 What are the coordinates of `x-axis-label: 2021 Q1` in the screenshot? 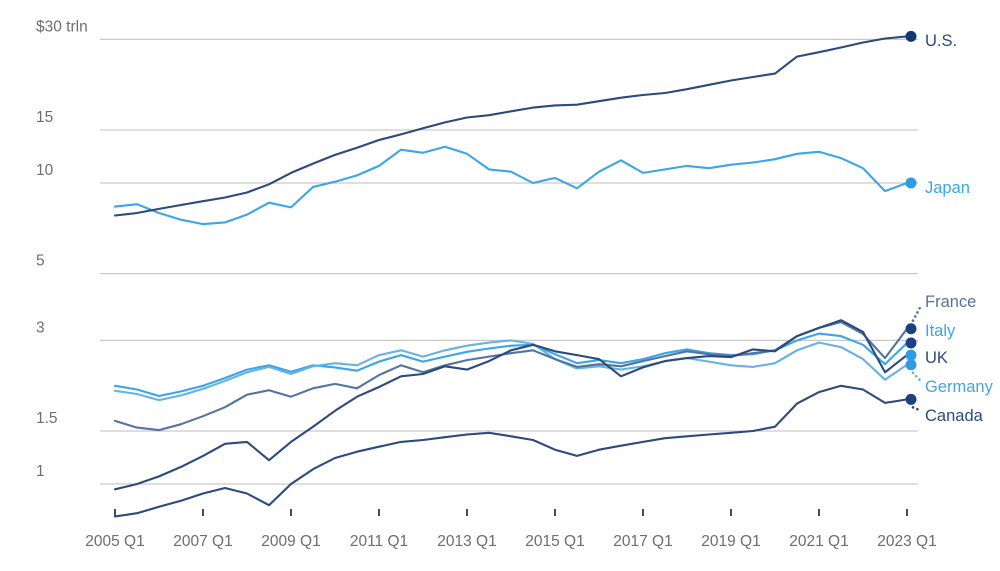 It's located at (818, 541).